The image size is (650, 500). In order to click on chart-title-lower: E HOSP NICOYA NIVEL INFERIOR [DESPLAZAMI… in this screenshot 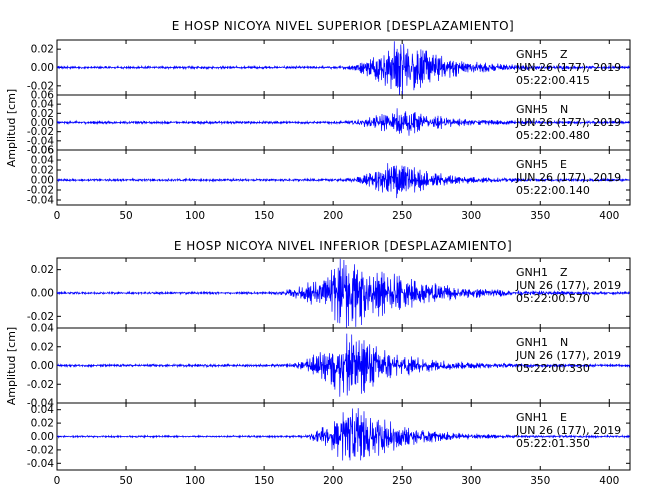, I will do `click(343, 246)`.